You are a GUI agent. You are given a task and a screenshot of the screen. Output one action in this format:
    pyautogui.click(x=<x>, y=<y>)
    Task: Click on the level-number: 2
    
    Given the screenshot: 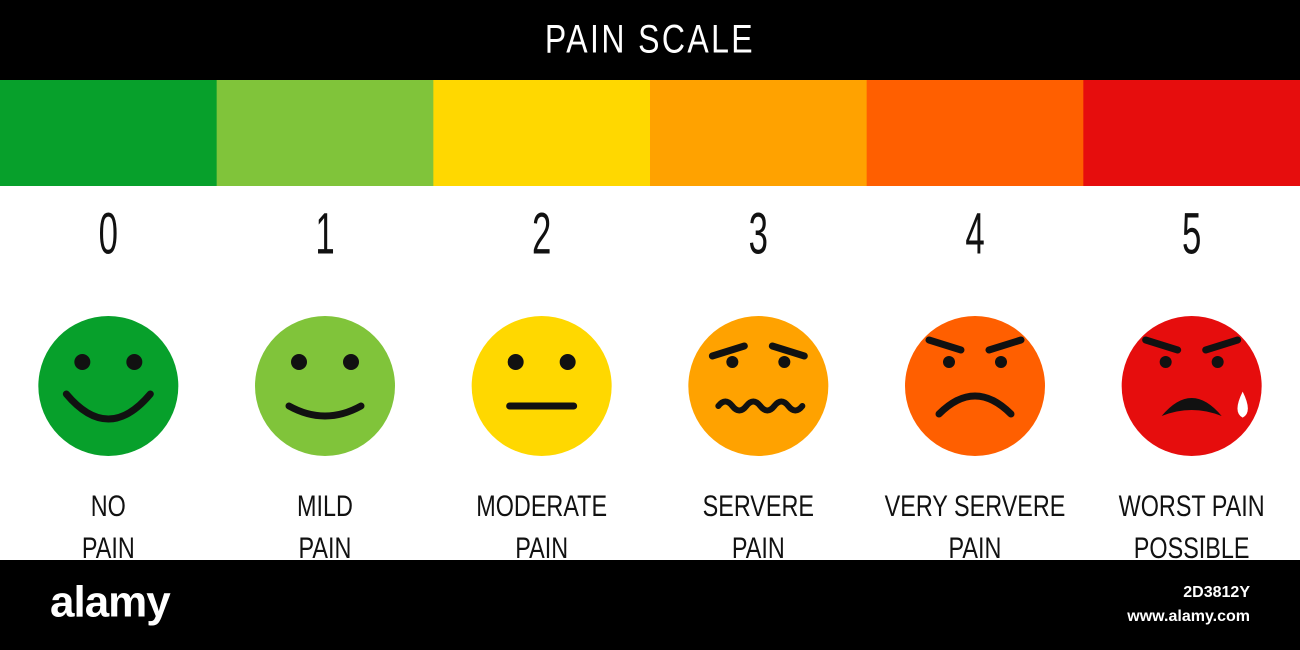 What is the action you would take?
    pyautogui.click(x=541, y=234)
    